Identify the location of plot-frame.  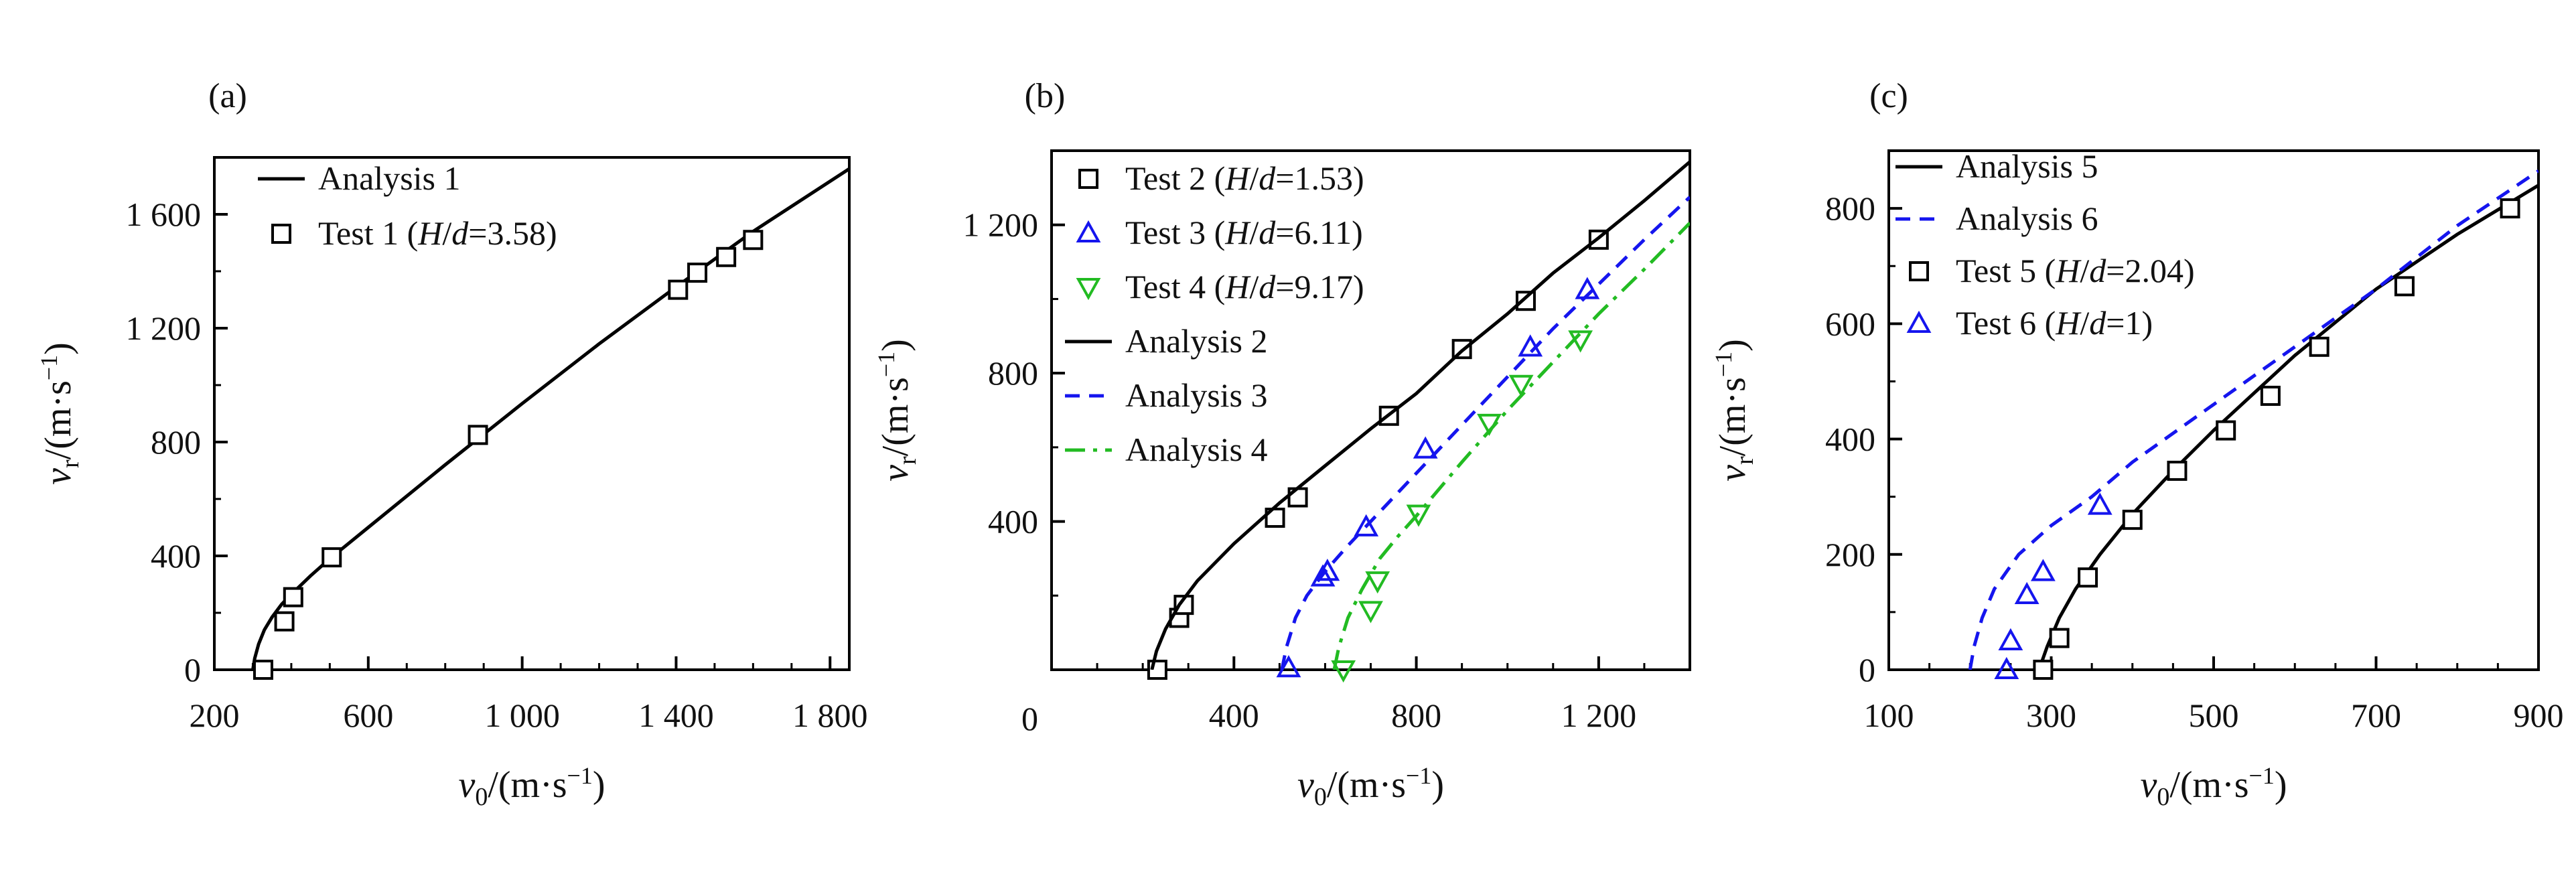
(532, 413).